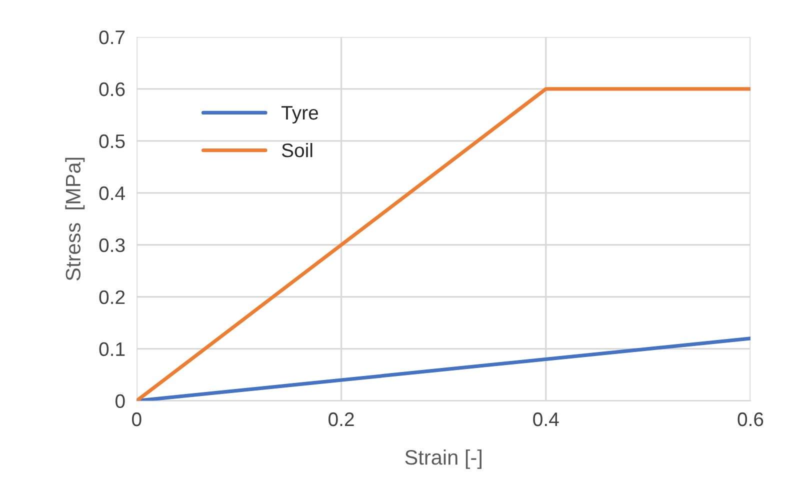 This screenshot has width=790, height=493. I want to click on legend-label: Soil, so click(297, 150).